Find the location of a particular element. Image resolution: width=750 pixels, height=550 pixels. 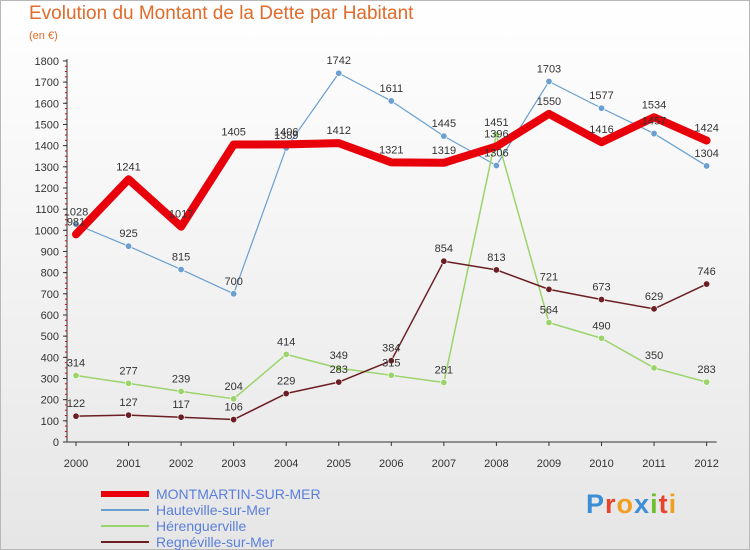

data-label: 1396 is located at coordinates (496, 134).